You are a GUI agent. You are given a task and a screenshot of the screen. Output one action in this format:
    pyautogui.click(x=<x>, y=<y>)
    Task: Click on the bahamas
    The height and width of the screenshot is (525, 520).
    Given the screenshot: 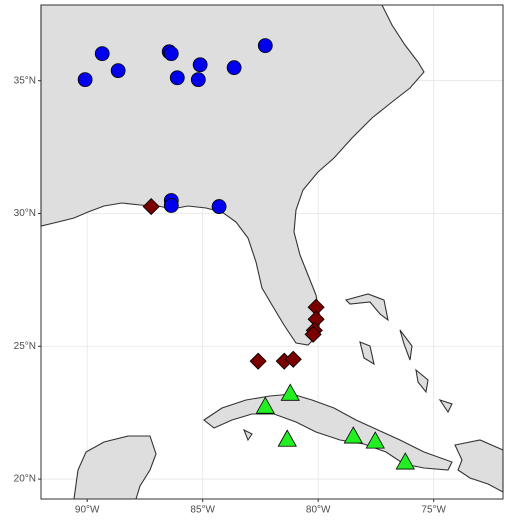 What is the action you would take?
    pyautogui.click(x=347, y=367)
    